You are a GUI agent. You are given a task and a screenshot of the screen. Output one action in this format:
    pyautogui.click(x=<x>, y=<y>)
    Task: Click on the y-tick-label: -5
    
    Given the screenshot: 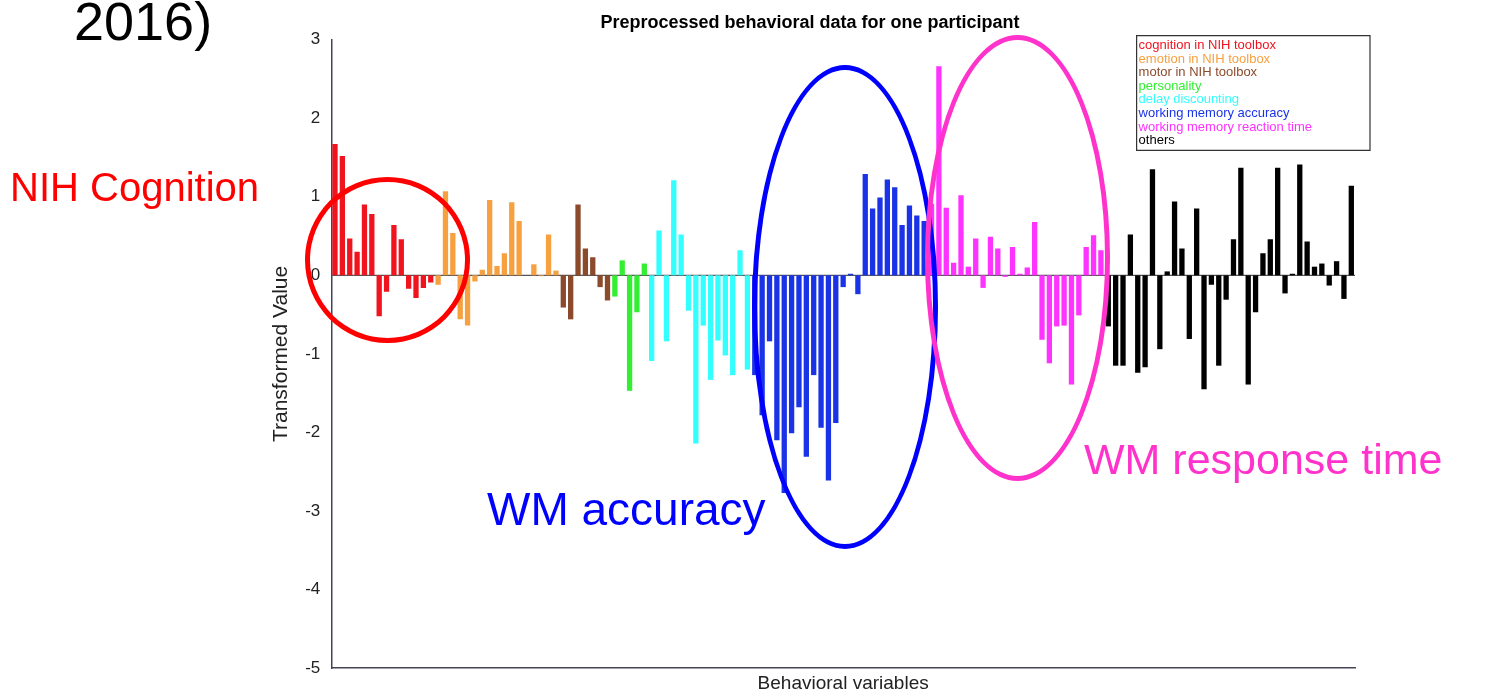 What is the action you would take?
    pyautogui.click(x=313, y=667)
    